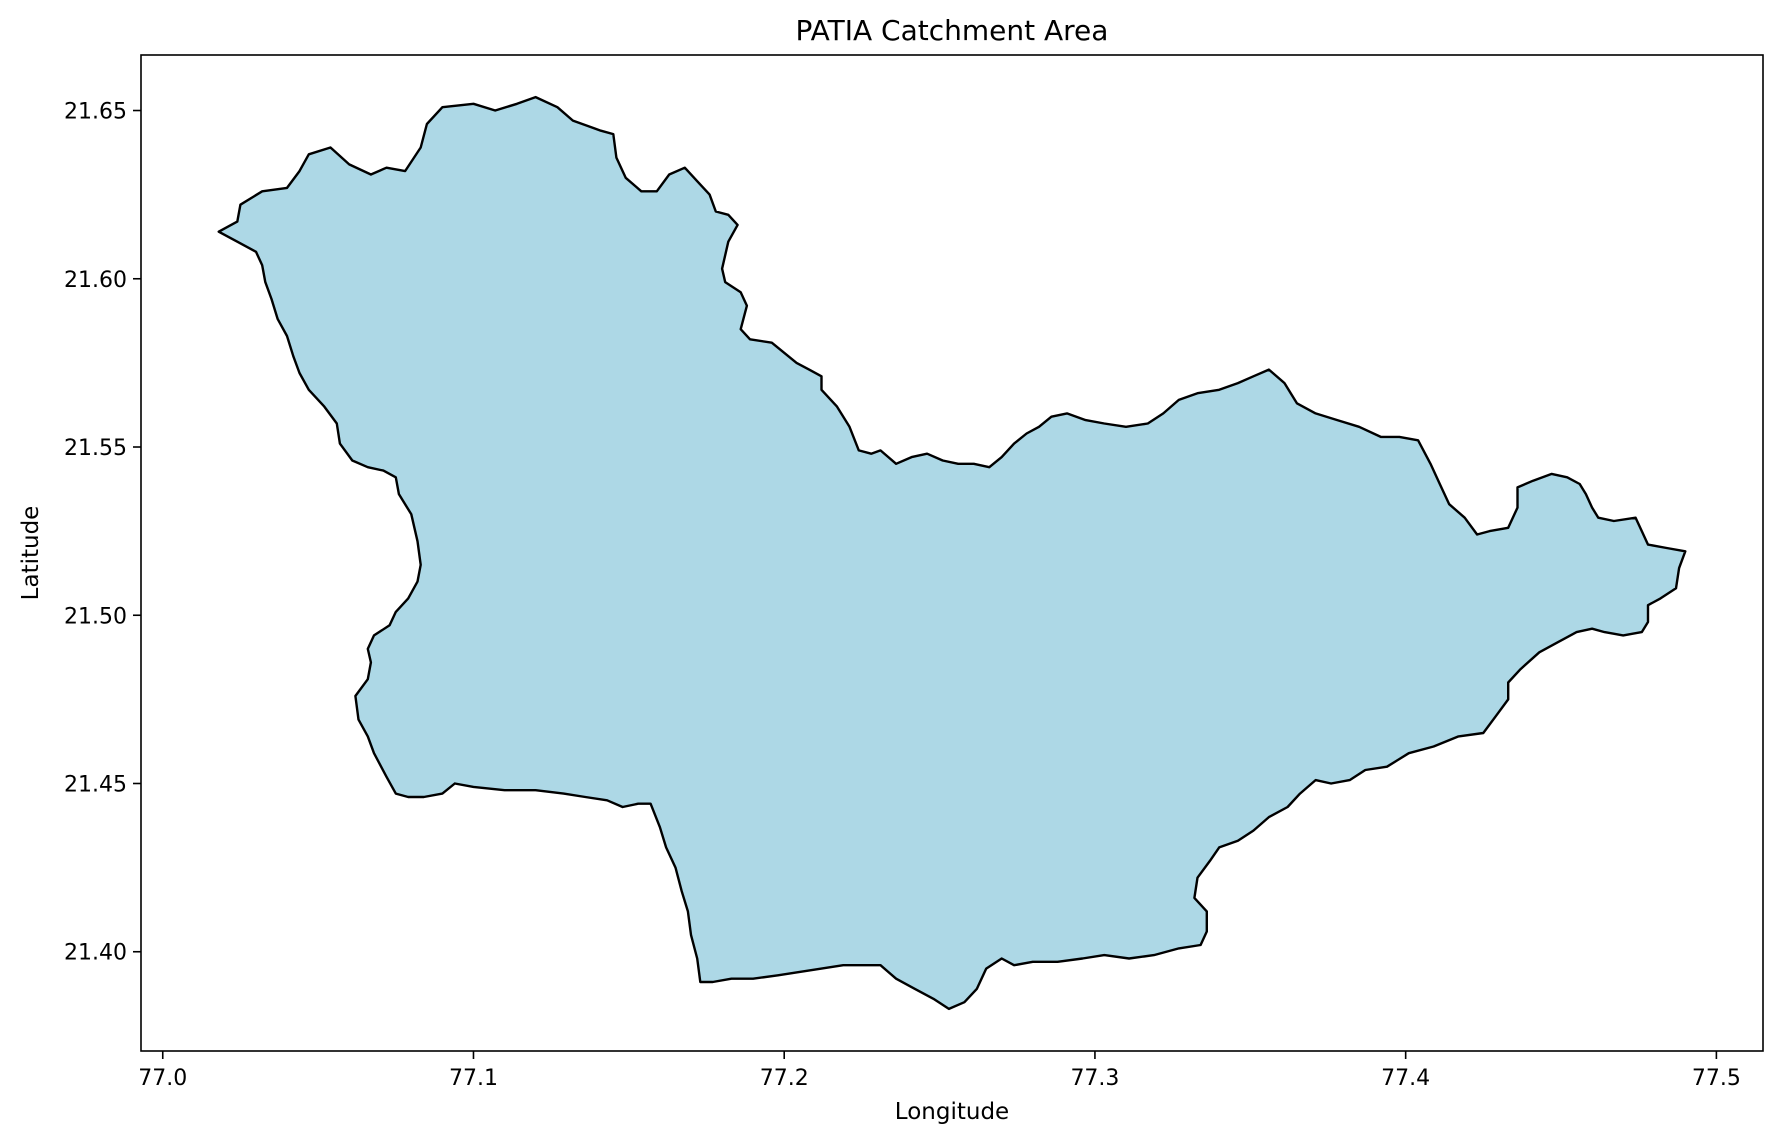 The image size is (1781, 1145). I want to click on y-tick-label: 21.50, so click(95, 616).